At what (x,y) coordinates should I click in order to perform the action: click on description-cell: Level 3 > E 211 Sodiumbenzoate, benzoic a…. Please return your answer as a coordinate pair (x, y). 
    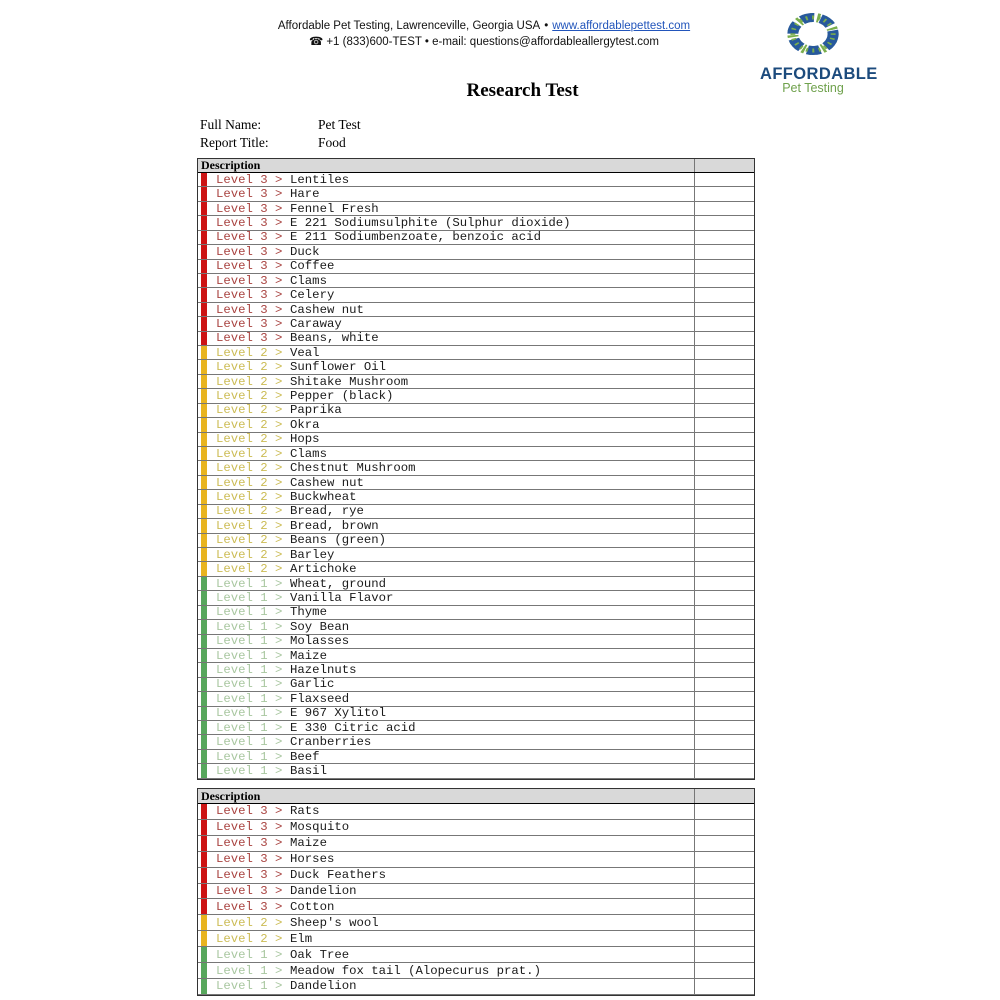
    Looking at the image, I should click on (446, 237).